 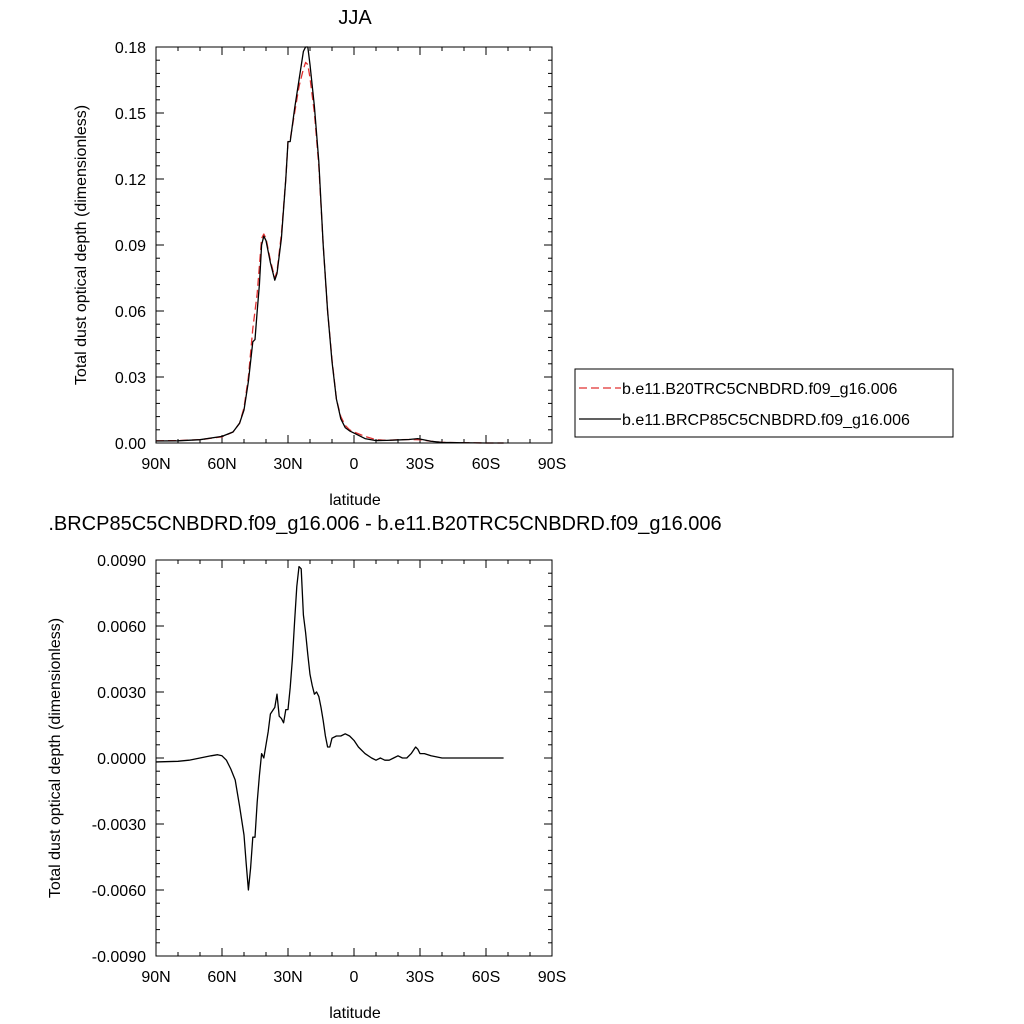 I want to click on bottom-chart-series, so click(x=329, y=728).